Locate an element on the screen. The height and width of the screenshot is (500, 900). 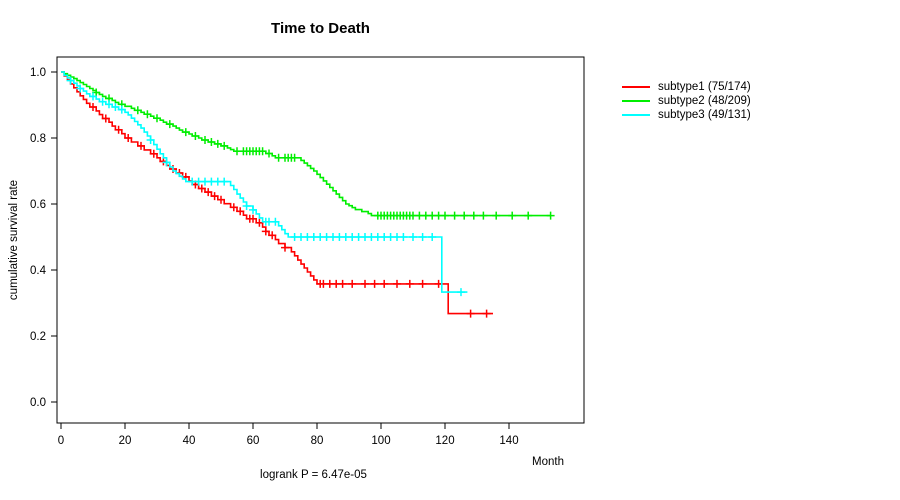
y-tick-label: 0.4 is located at coordinates (38, 271).